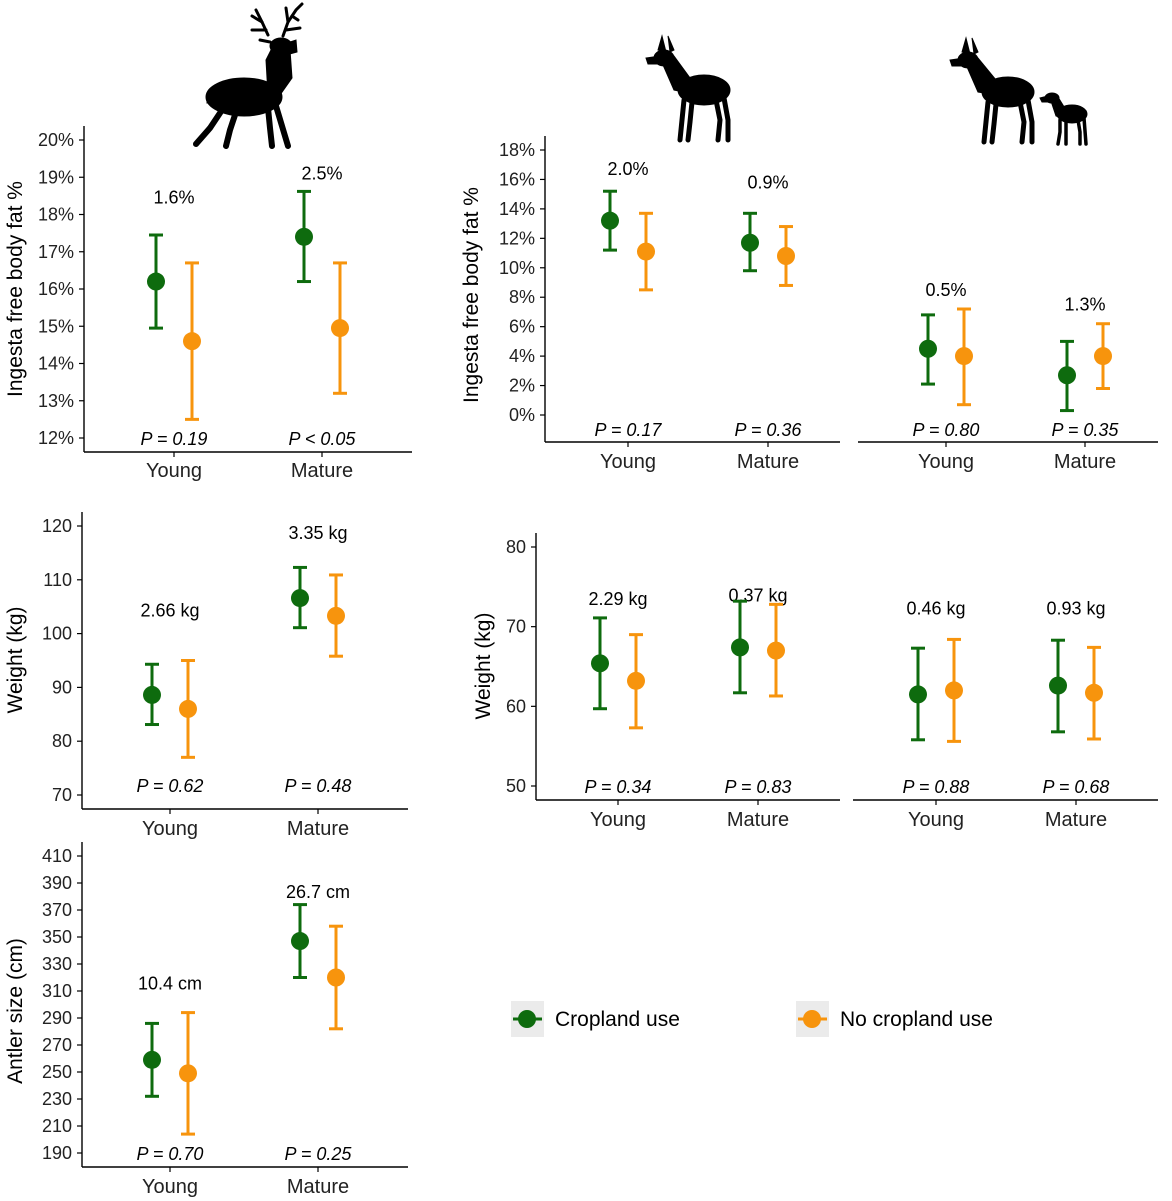  What do you see at coordinates (522, 356) in the screenshot?
I see `y-tick-label: 4%` at bounding box center [522, 356].